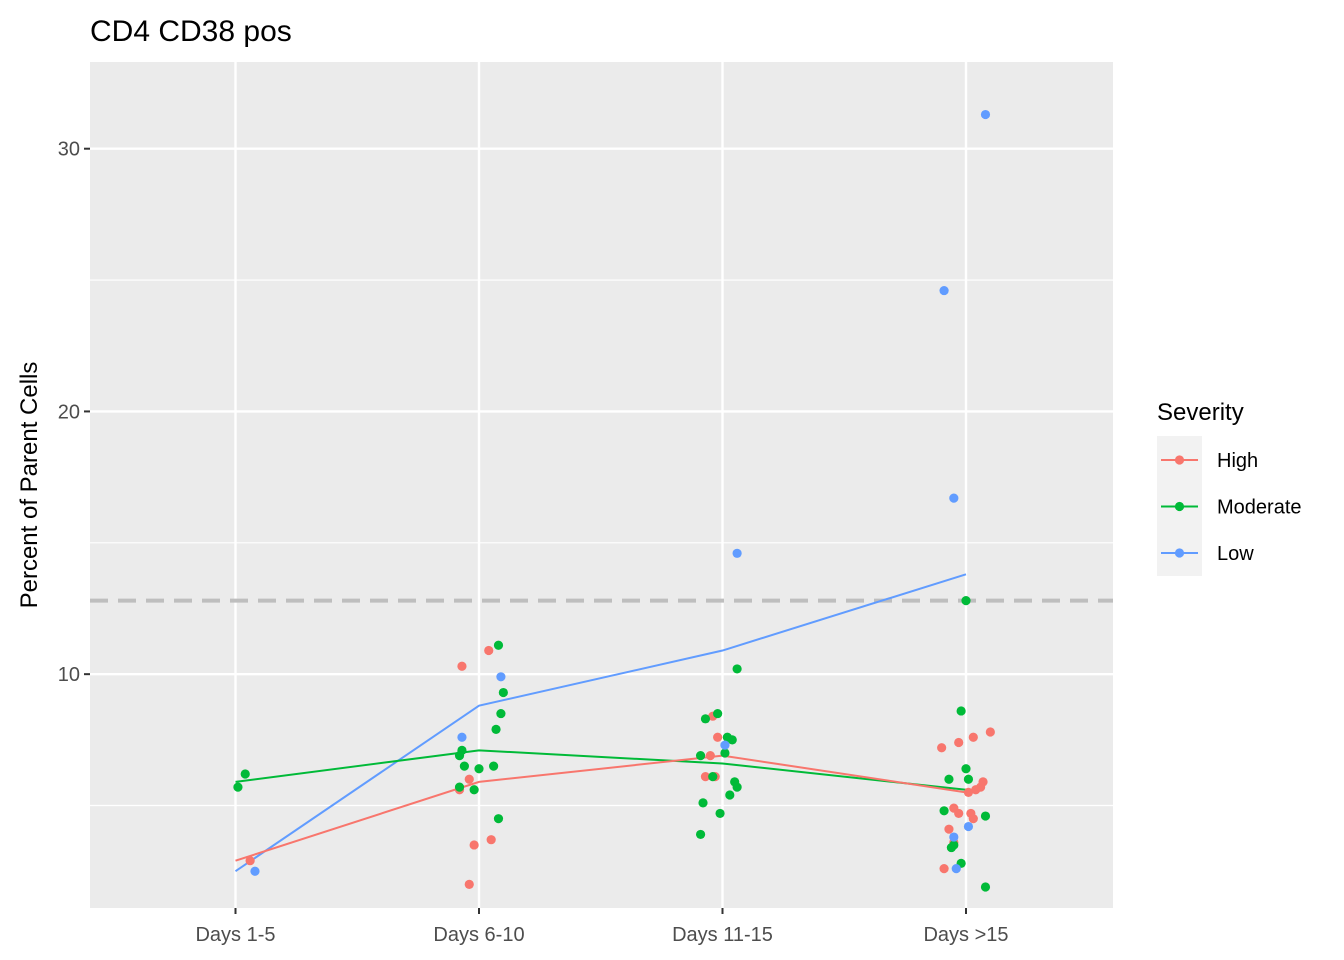  Describe the element at coordinates (29, 485) in the screenshot. I see `y-axis-title: Percent of Parent Cells` at that location.